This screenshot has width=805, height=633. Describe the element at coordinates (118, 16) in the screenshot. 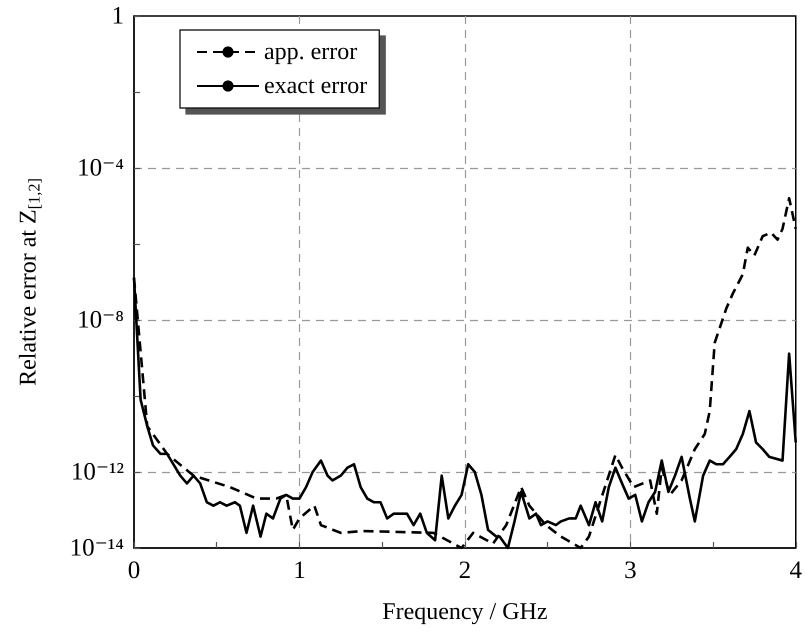

I see `y-tick-label: 1` at that location.